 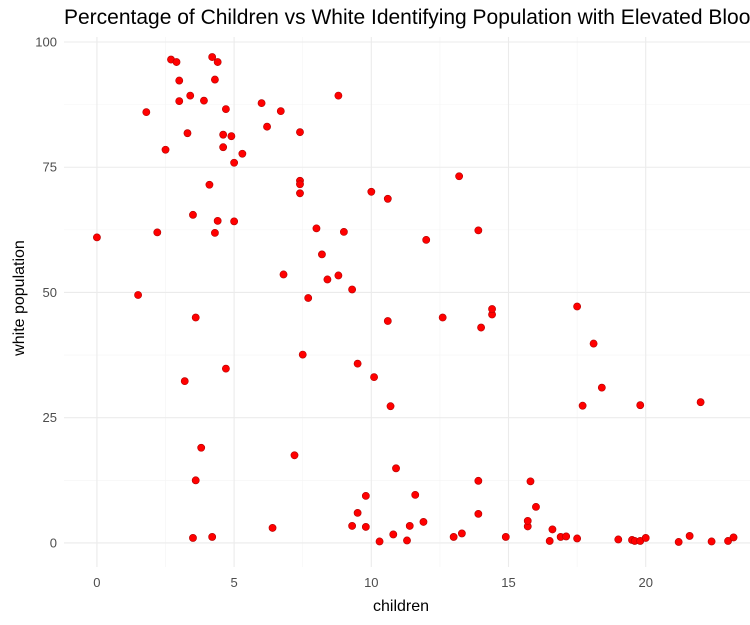 What do you see at coordinates (19, 298) in the screenshot?
I see `y-axis-title: white population` at bounding box center [19, 298].